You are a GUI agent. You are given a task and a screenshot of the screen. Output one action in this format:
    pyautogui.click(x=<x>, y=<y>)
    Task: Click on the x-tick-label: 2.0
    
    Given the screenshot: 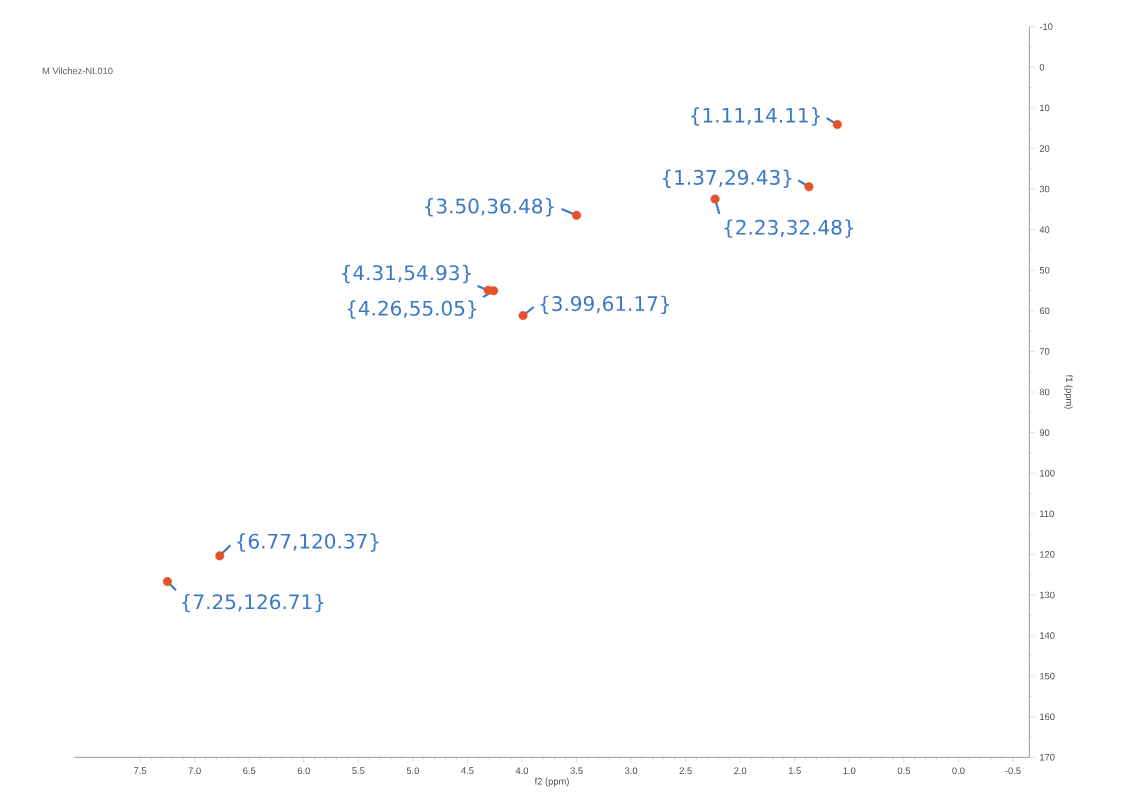 What is the action you would take?
    pyautogui.click(x=740, y=770)
    